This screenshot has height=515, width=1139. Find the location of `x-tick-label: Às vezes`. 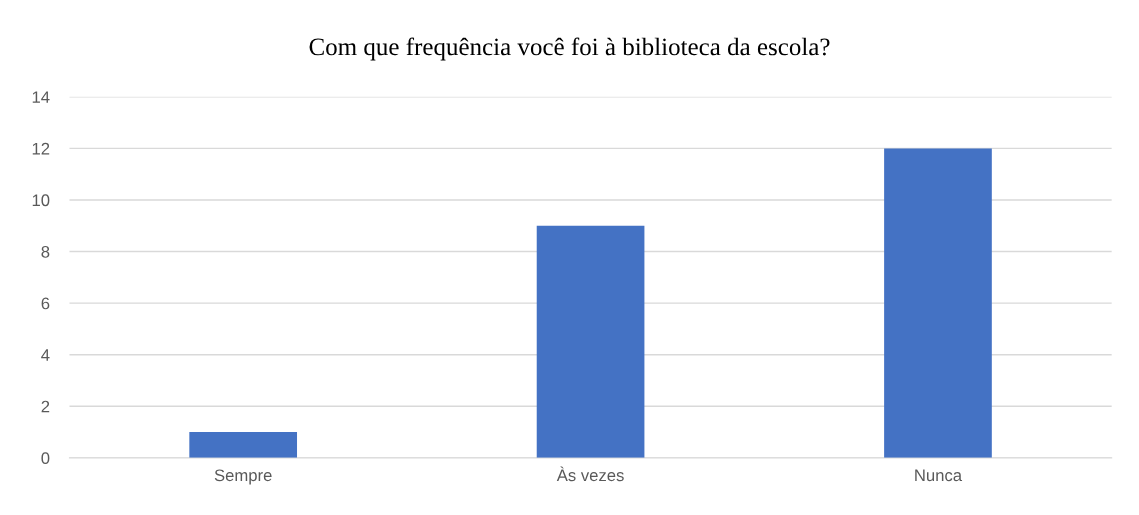

x-tick-label: Às vezes is located at coordinates (590, 474).